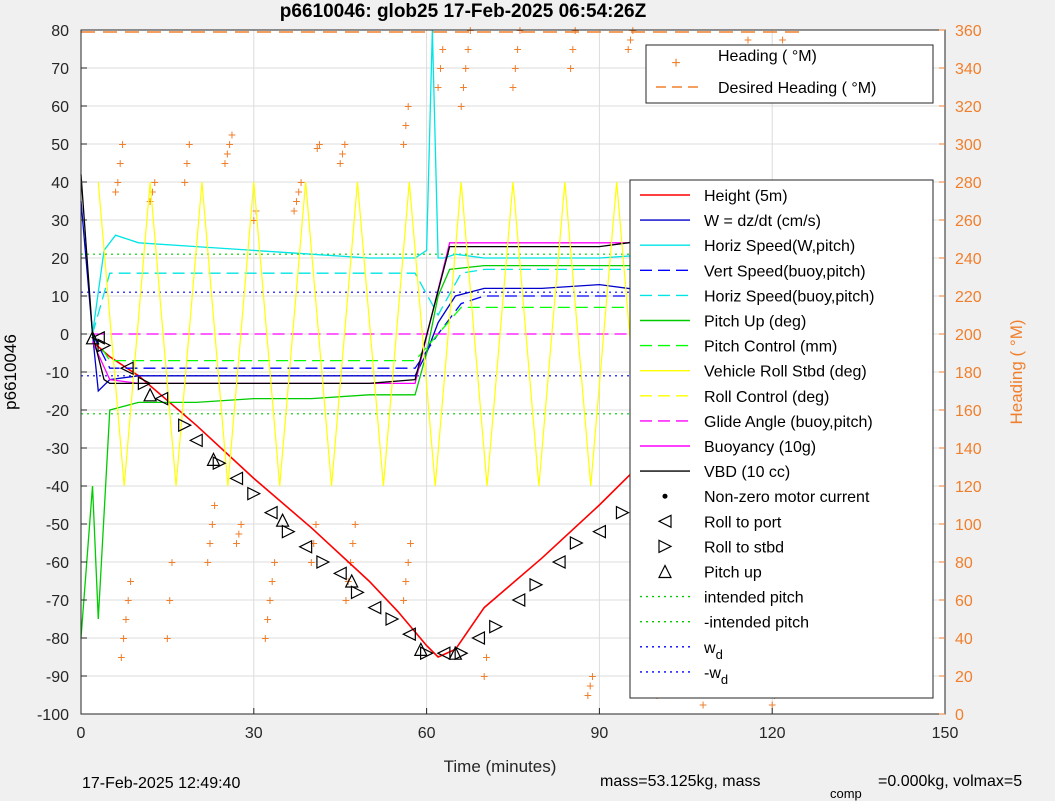  Describe the element at coordinates (744, 547) in the screenshot. I see `legend-label: Roll to stbd` at that location.